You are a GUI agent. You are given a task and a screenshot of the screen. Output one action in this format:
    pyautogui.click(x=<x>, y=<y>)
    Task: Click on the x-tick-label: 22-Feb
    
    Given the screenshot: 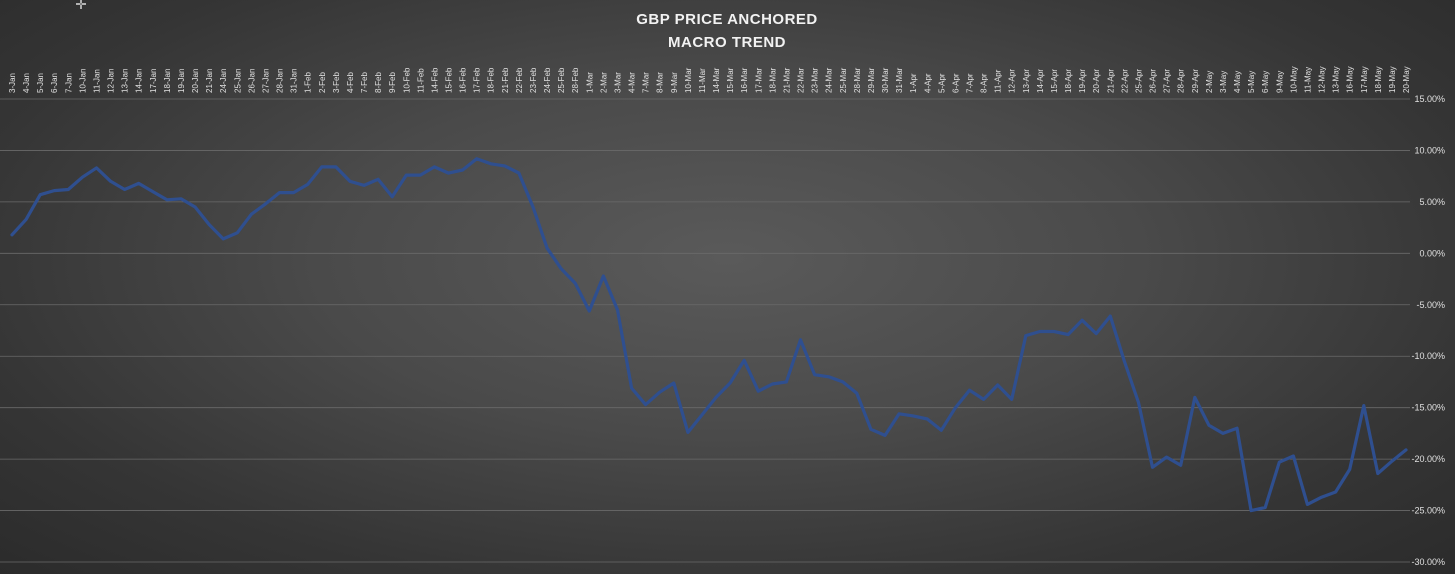 What is the action you would take?
    pyautogui.click(x=519, y=80)
    